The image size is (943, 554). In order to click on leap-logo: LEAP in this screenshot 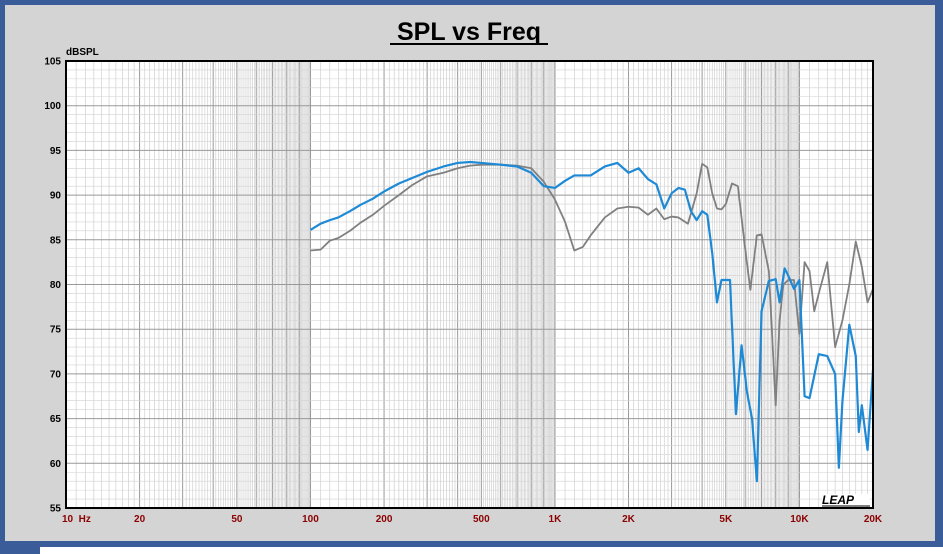, I will do `click(846, 500)`.